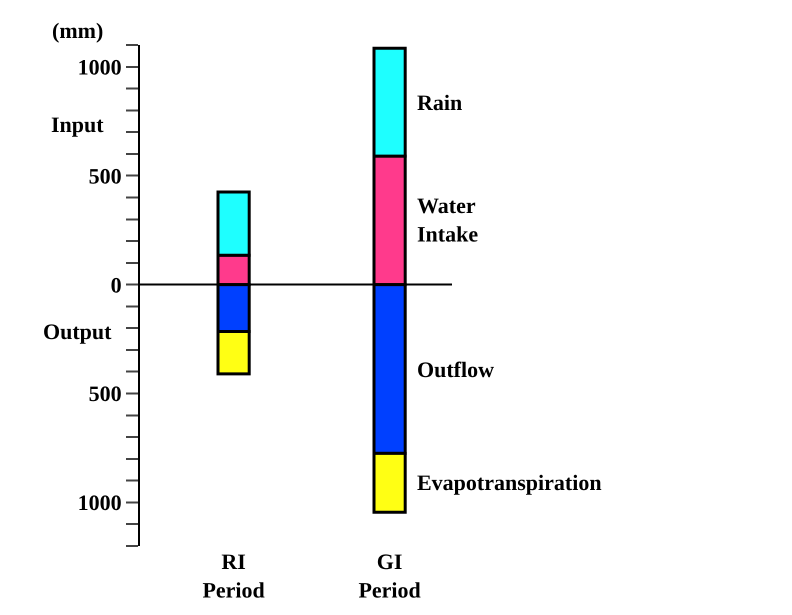 The height and width of the screenshot is (615, 792). I want to click on y-axis-title: (mm), so click(78, 30).